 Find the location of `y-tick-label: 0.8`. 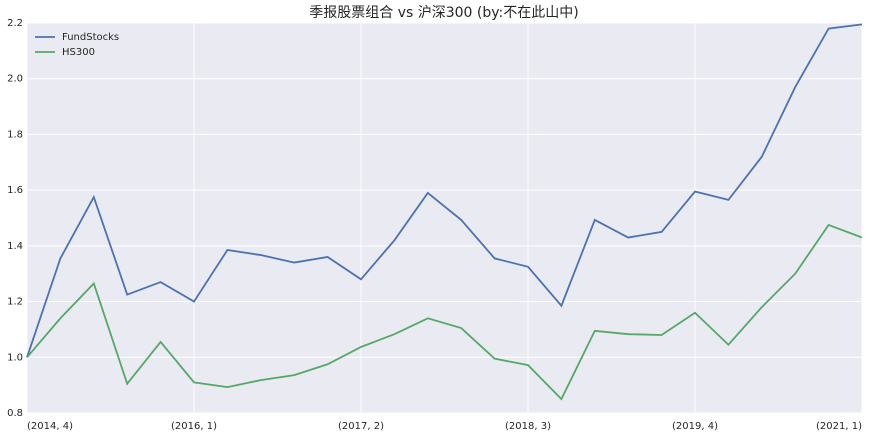

y-tick-label: 0.8 is located at coordinates (15, 413).